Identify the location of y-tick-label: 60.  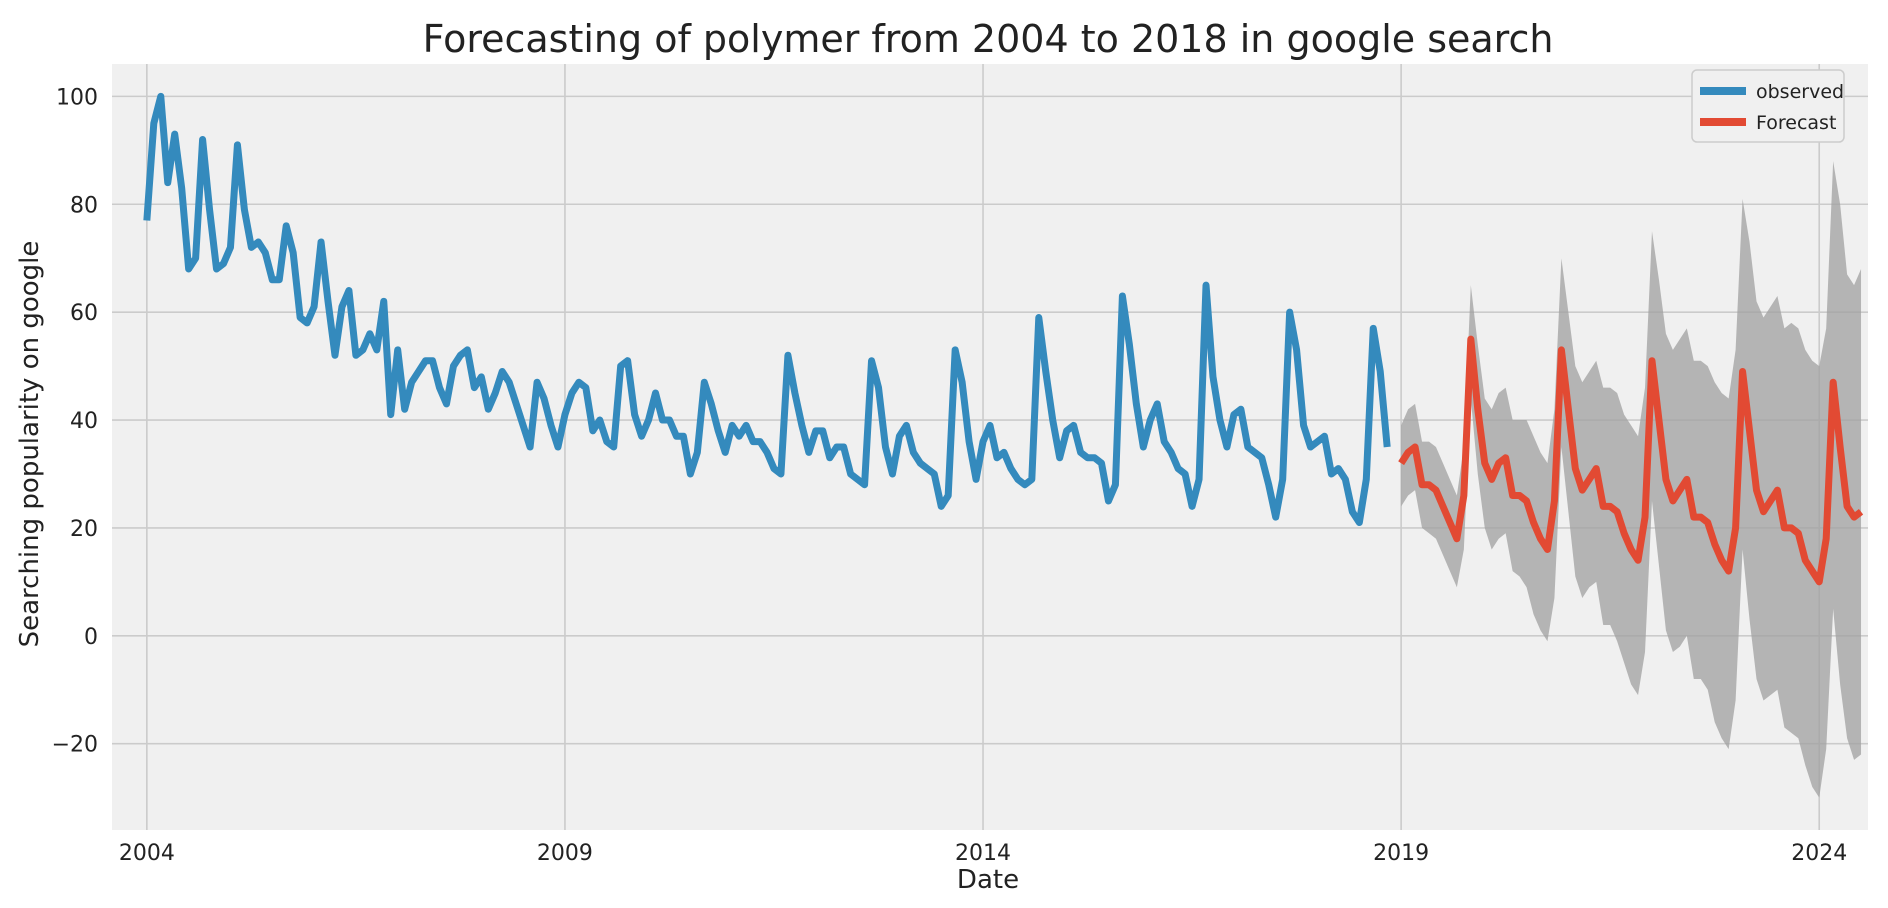
(84, 313).